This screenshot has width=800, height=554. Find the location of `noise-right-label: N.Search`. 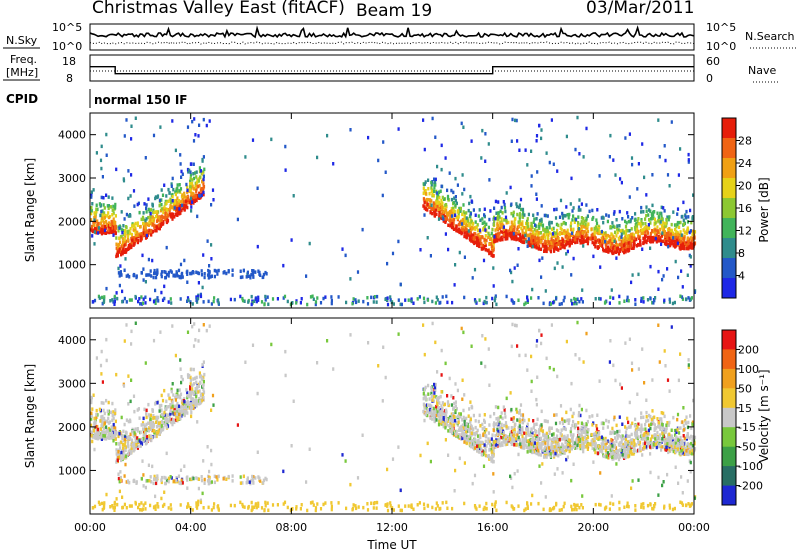

noise-right-label: N.Search is located at coordinates (770, 36).